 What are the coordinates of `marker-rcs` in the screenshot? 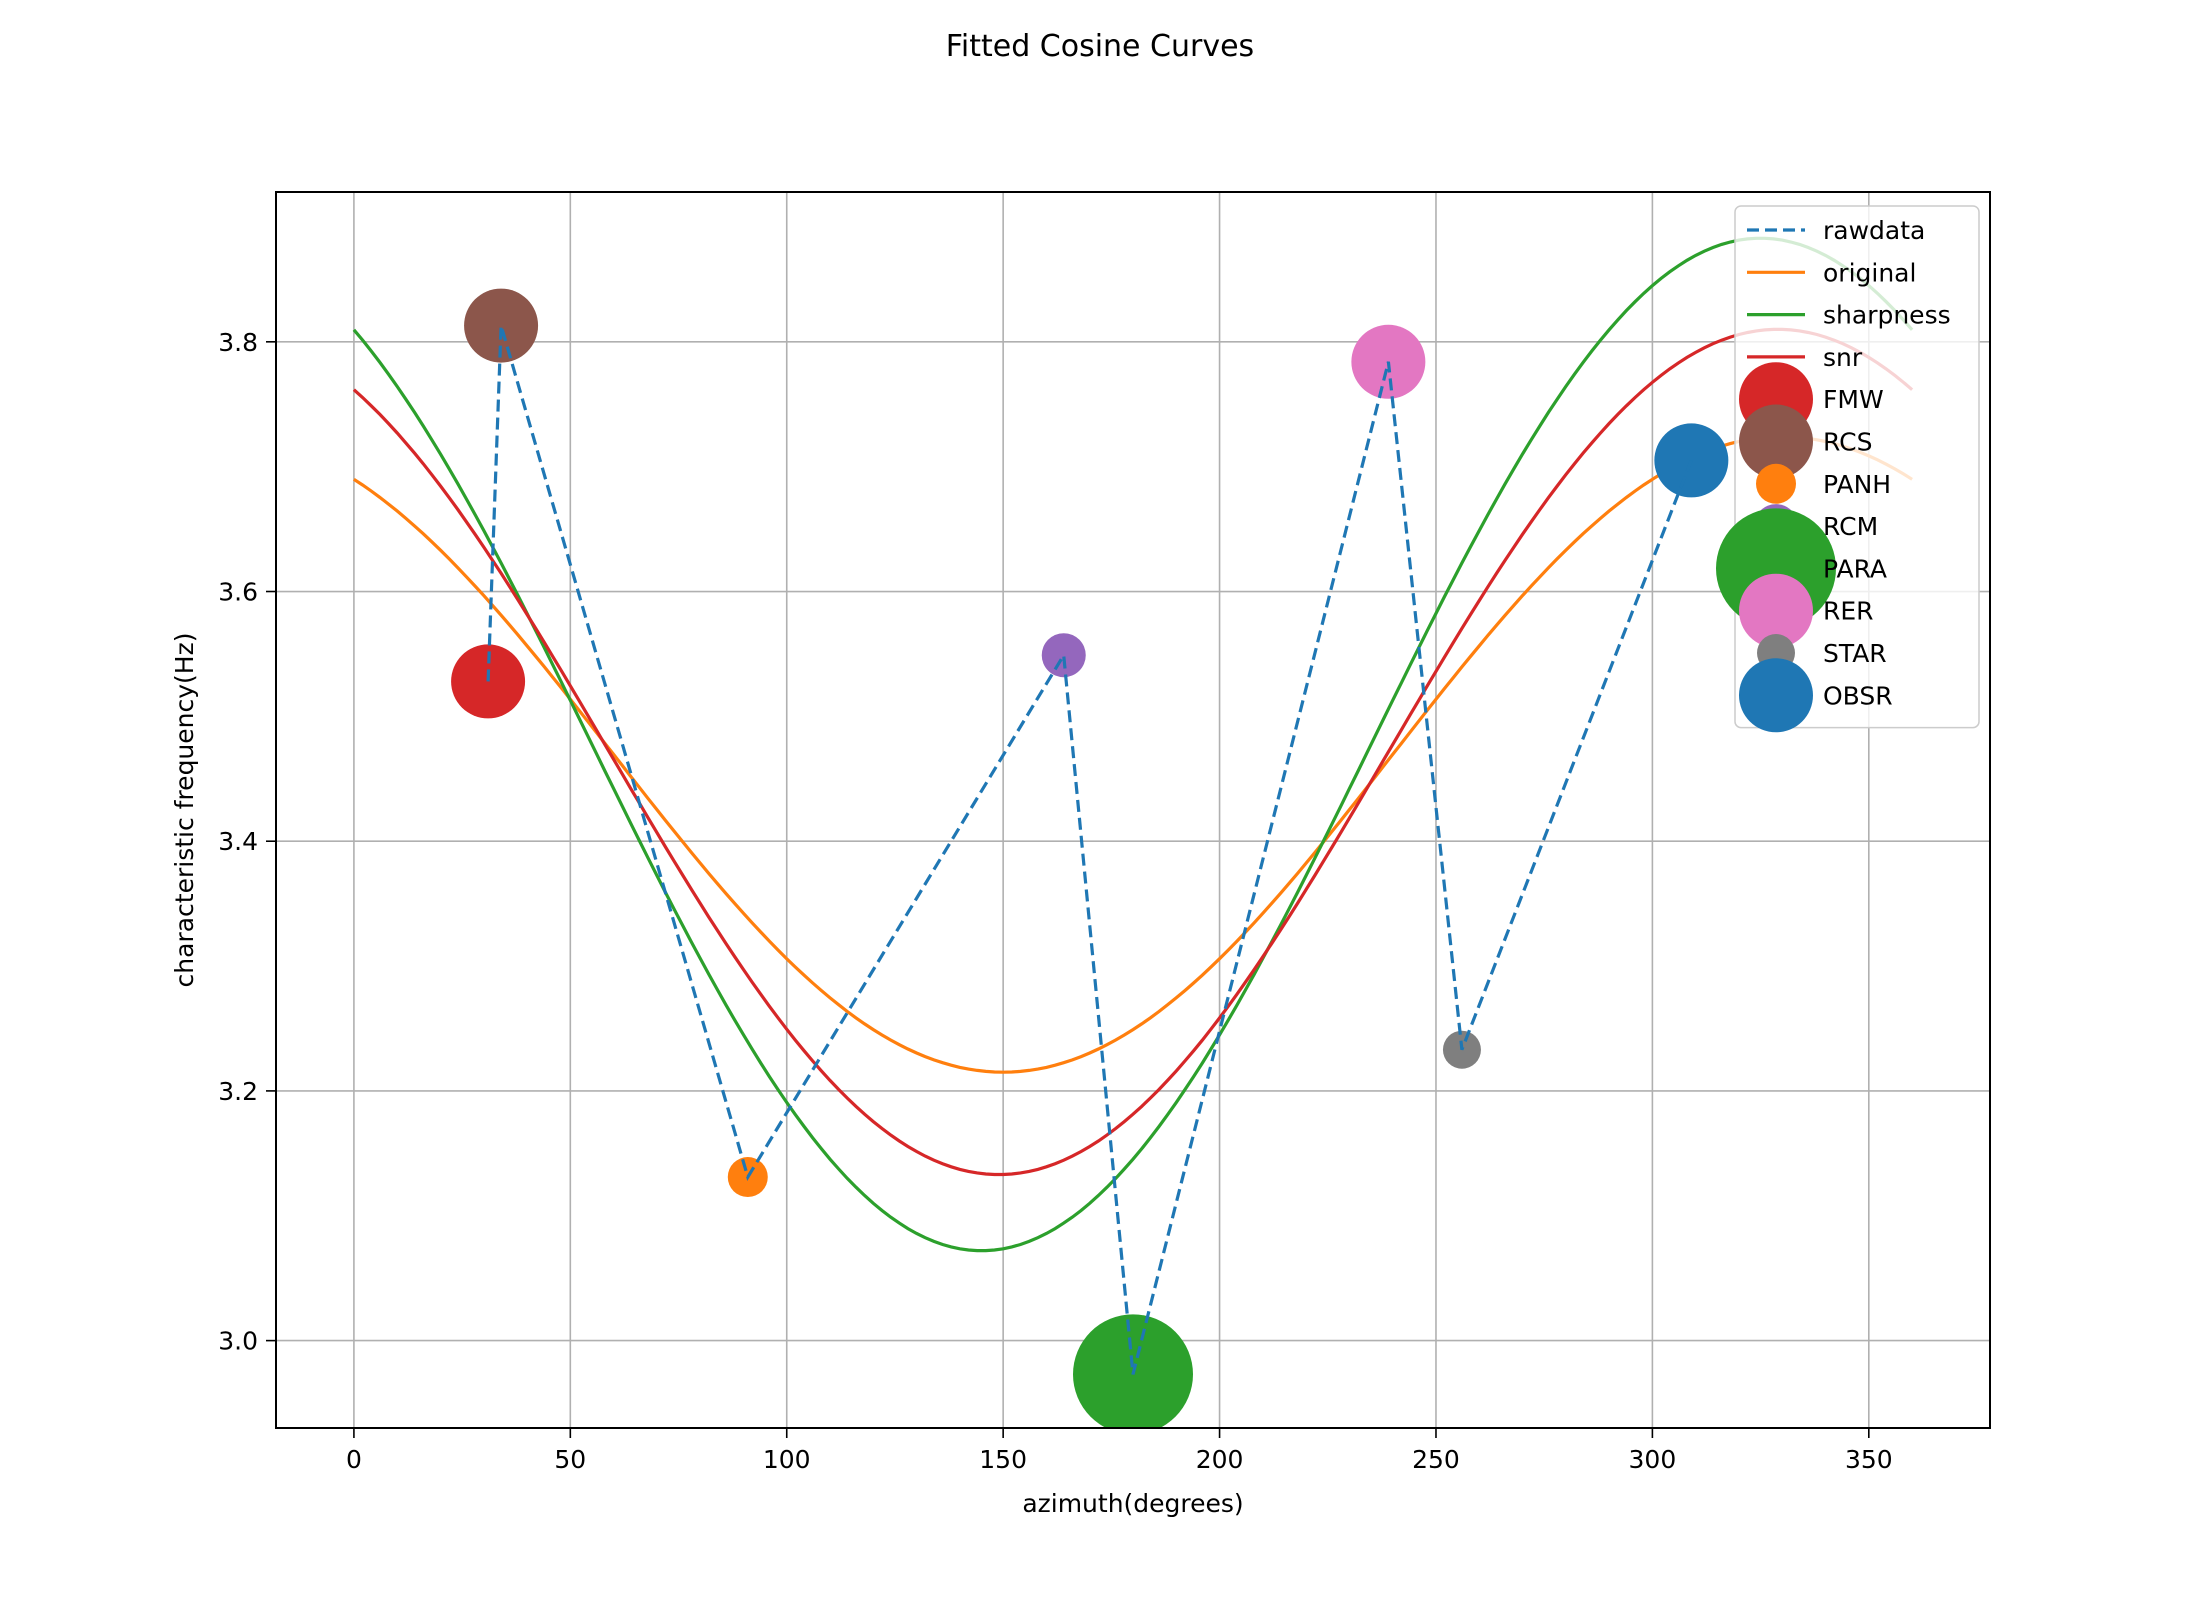 It's located at (501, 325).